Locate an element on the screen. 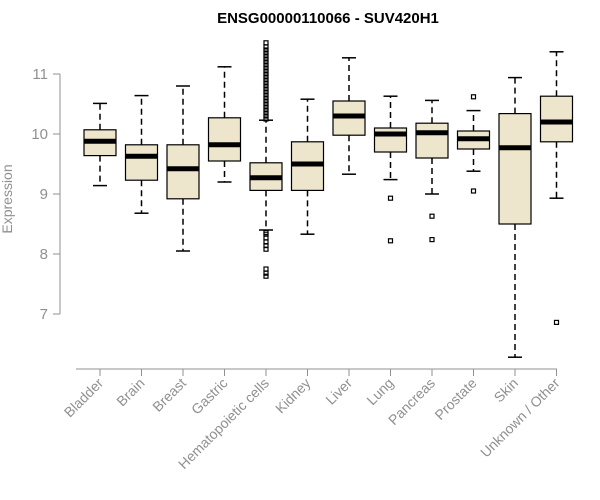  box-breast is located at coordinates (183, 168).